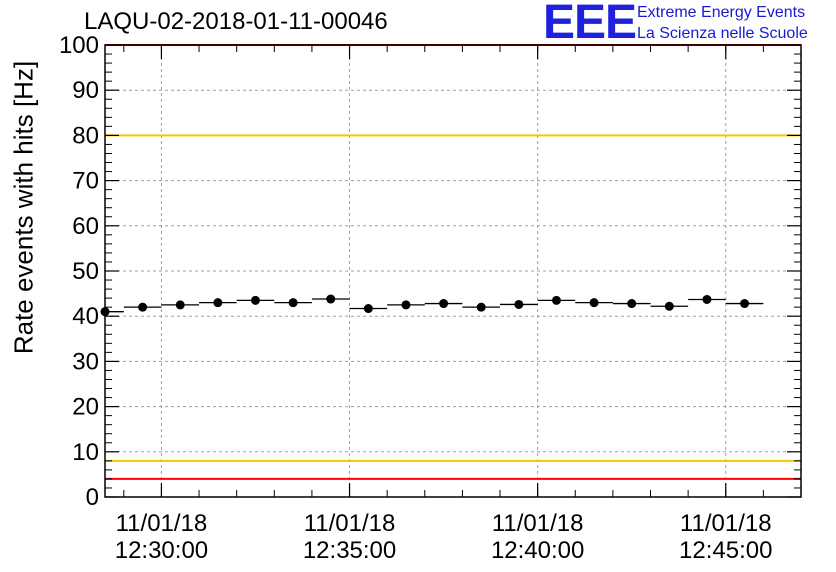 The height and width of the screenshot is (572, 836). I want to click on logo-line-1: Extreme Energy Events, so click(721, 12).